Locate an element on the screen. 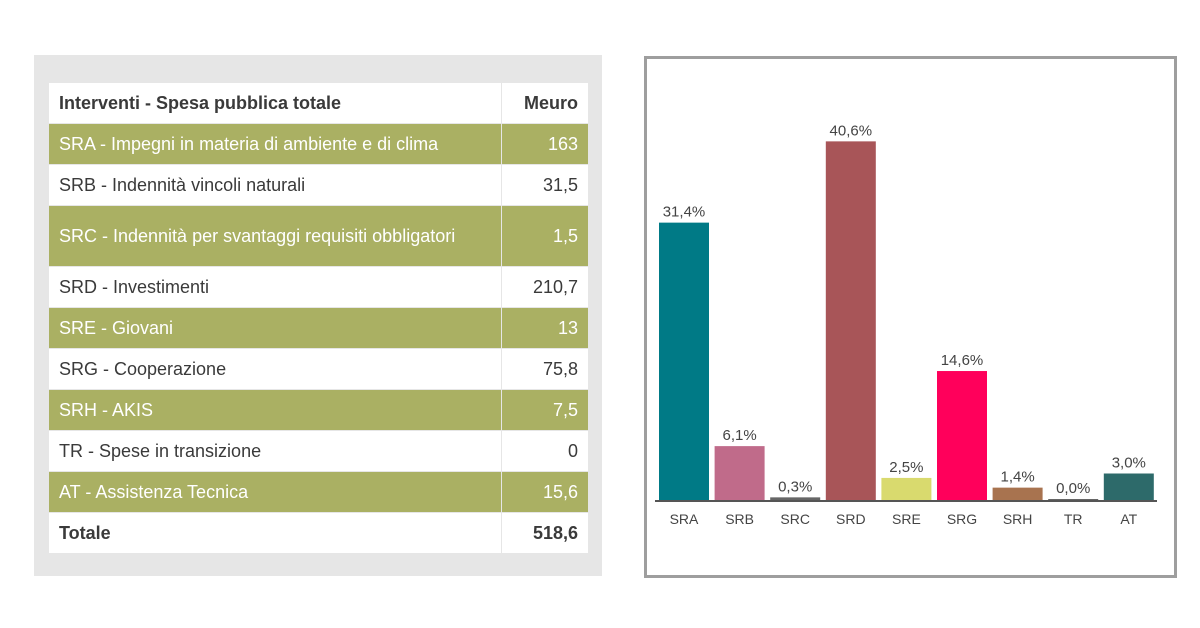 The width and height of the screenshot is (1200, 628). row-label: SRB - Indennità vincoli naturali is located at coordinates (275, 185).